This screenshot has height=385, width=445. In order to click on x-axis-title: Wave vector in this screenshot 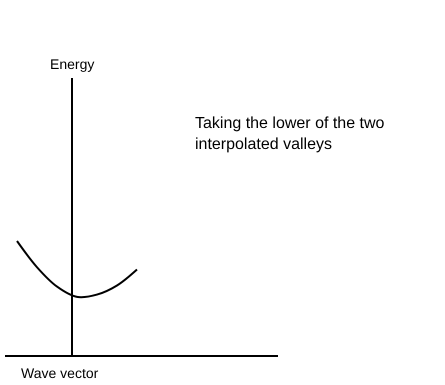, I will do `click(60, 373)`.